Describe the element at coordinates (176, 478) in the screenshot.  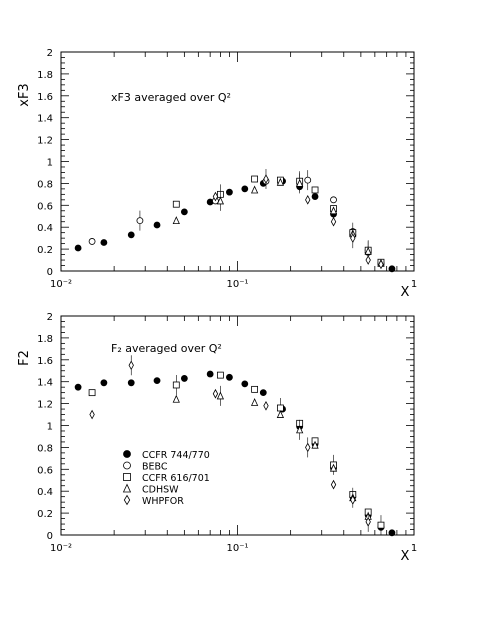
I see `legend-entry: CCFR 616/701` at that location.